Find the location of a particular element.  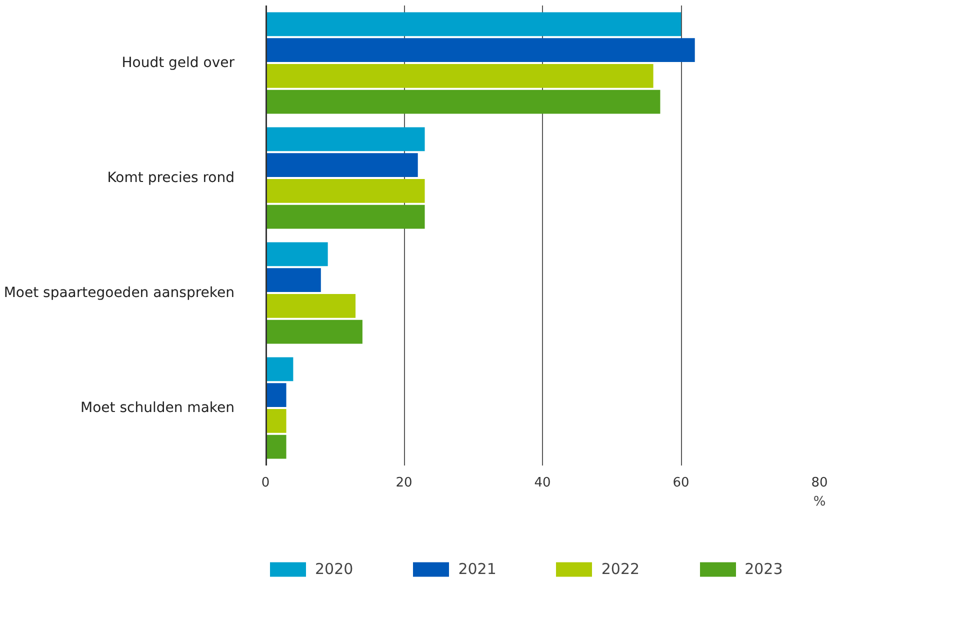

x-tick-label: 40 is located at coordinates (542, 483).